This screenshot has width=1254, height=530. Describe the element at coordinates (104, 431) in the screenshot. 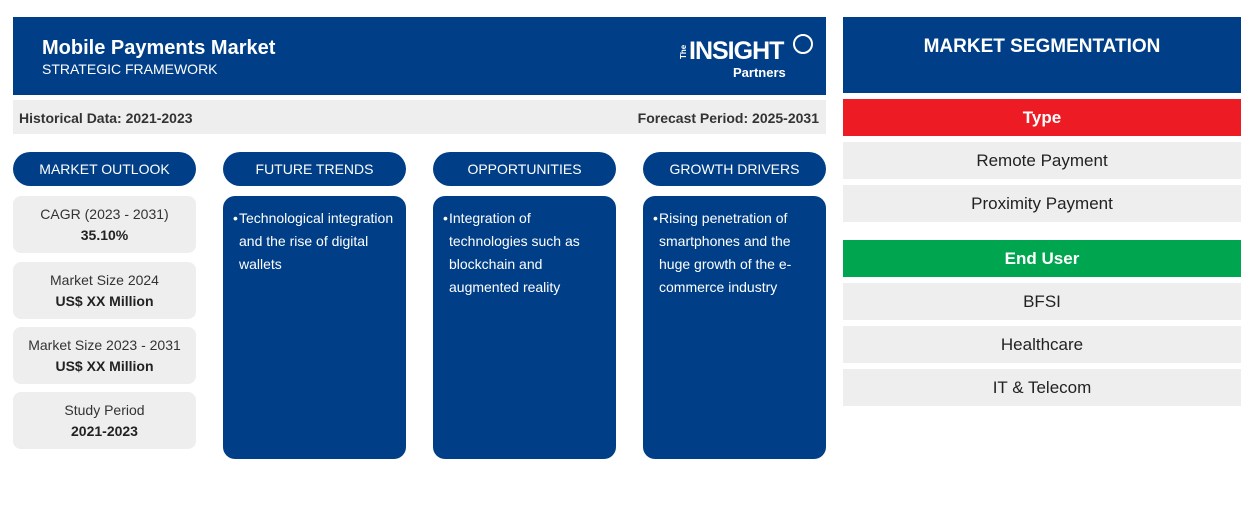

I see `study-period-value: 2021-2023` at that location.